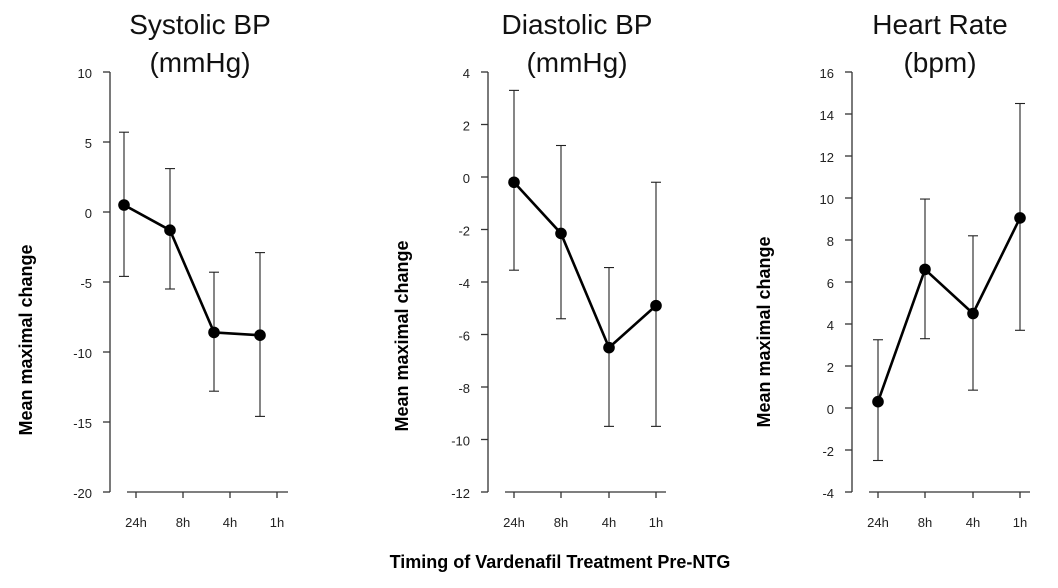 The image size is (1058, 588). Describe the element at coordinates (939, 24) in the screenshot. I see `panel-title-line1: Heart Rate` at that location.